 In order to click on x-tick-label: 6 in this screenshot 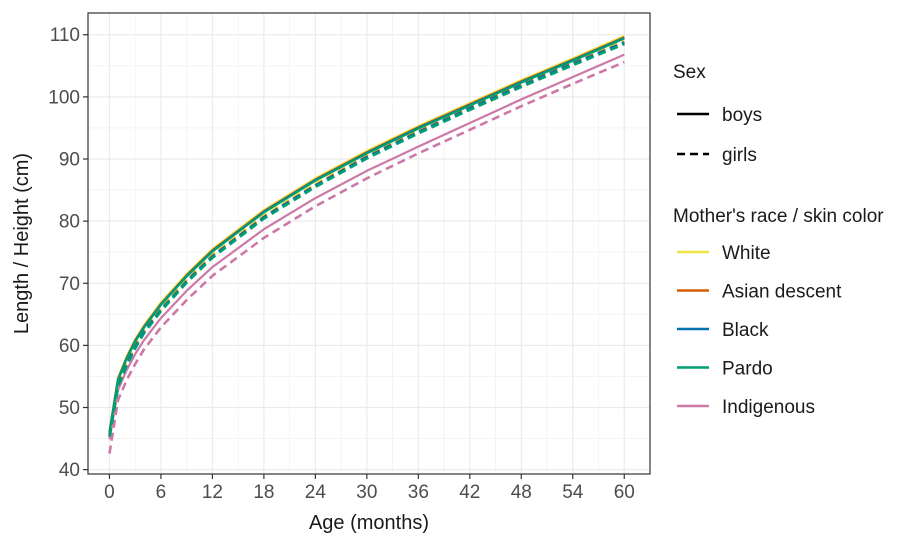, I will do `click(161, 492)`.